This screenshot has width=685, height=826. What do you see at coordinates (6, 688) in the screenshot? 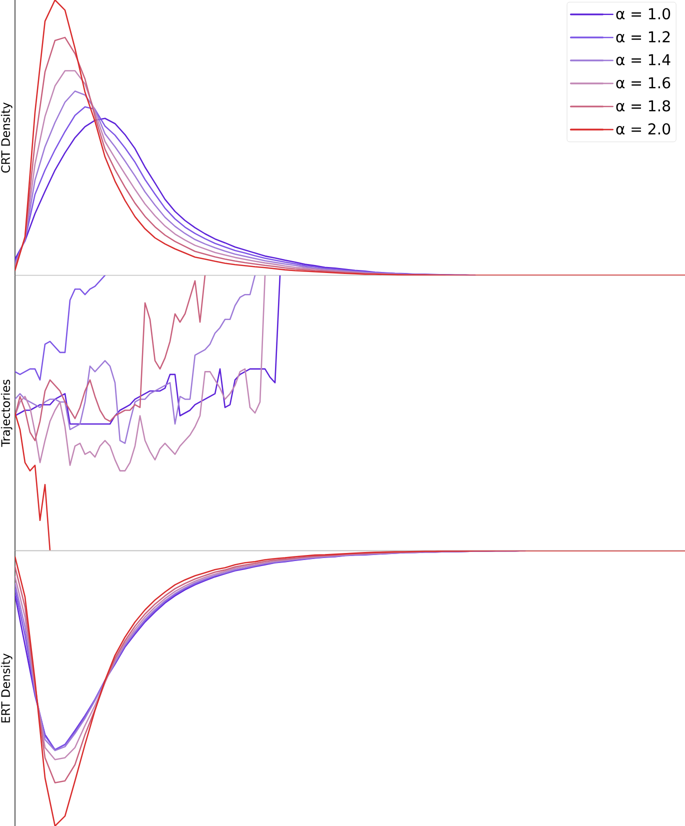
I see `y-axis-title: ERT Density` at bounding box center [6, 688].